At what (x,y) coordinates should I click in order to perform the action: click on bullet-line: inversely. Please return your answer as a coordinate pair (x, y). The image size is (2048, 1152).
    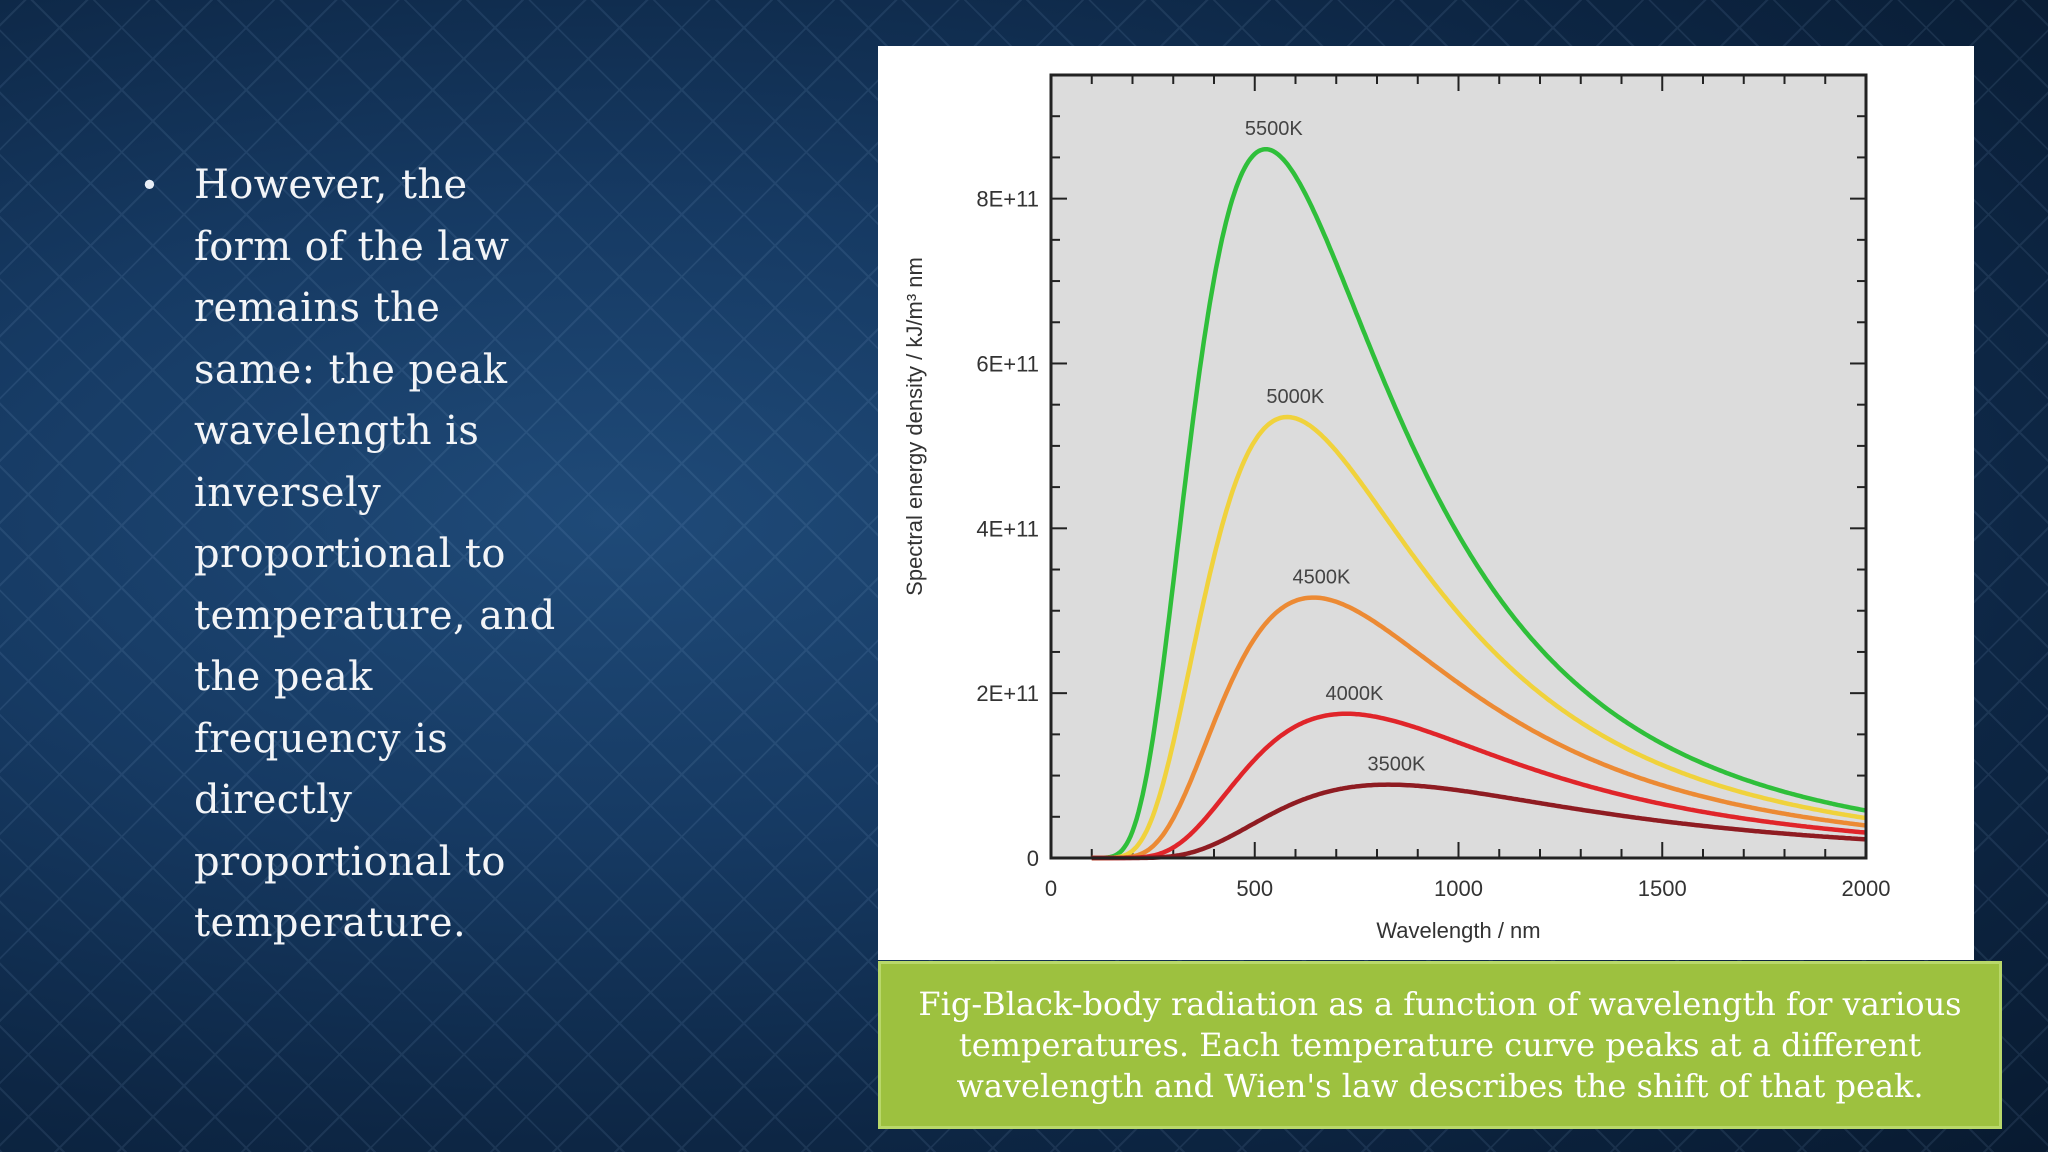
    Looking at the image, I should click on (288, 492).